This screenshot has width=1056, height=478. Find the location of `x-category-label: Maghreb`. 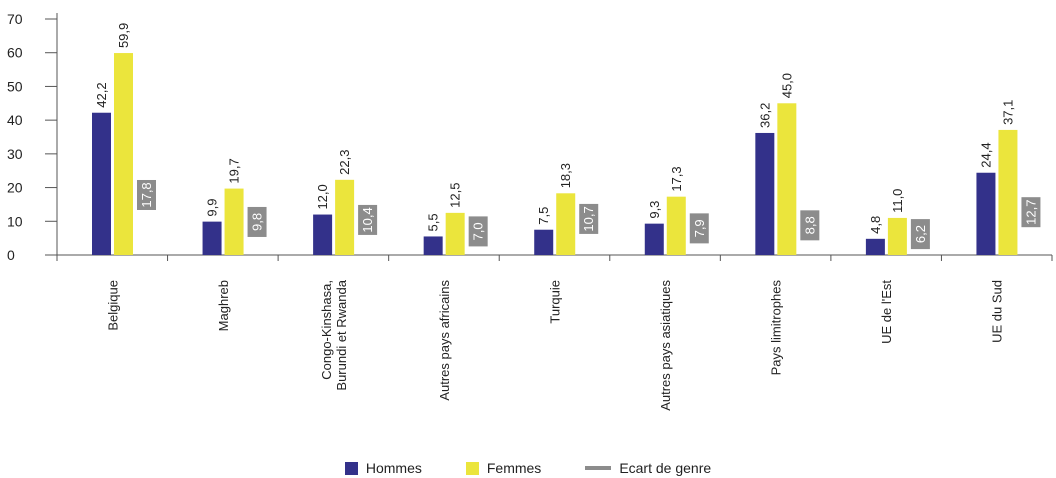

x-category-label: Maghreb is located at coordinates (223, 305).